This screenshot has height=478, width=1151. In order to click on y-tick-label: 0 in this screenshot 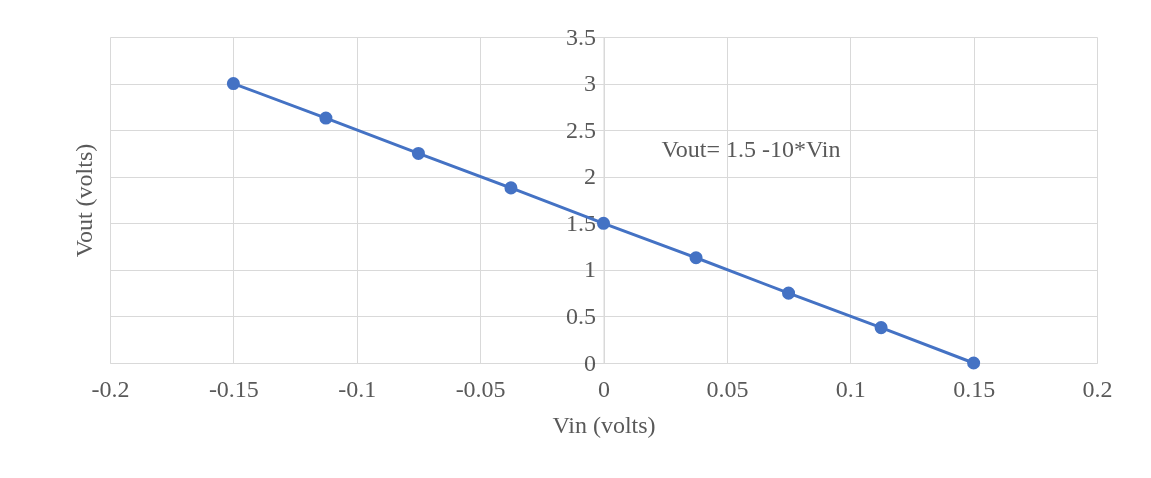, I will do `click(590, 362)`.